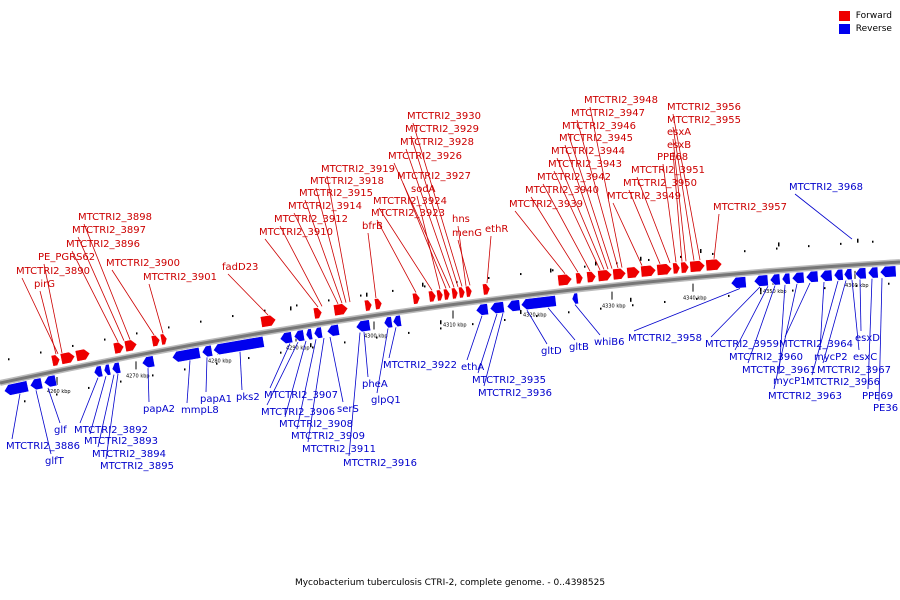 The width and height of the screenshot is (900, 600). What do you see at coordinates (301, 395) in the screenshot?
I see `reverse-gene-label: MTCTRI2_3907` at bounding box center [301, 395].